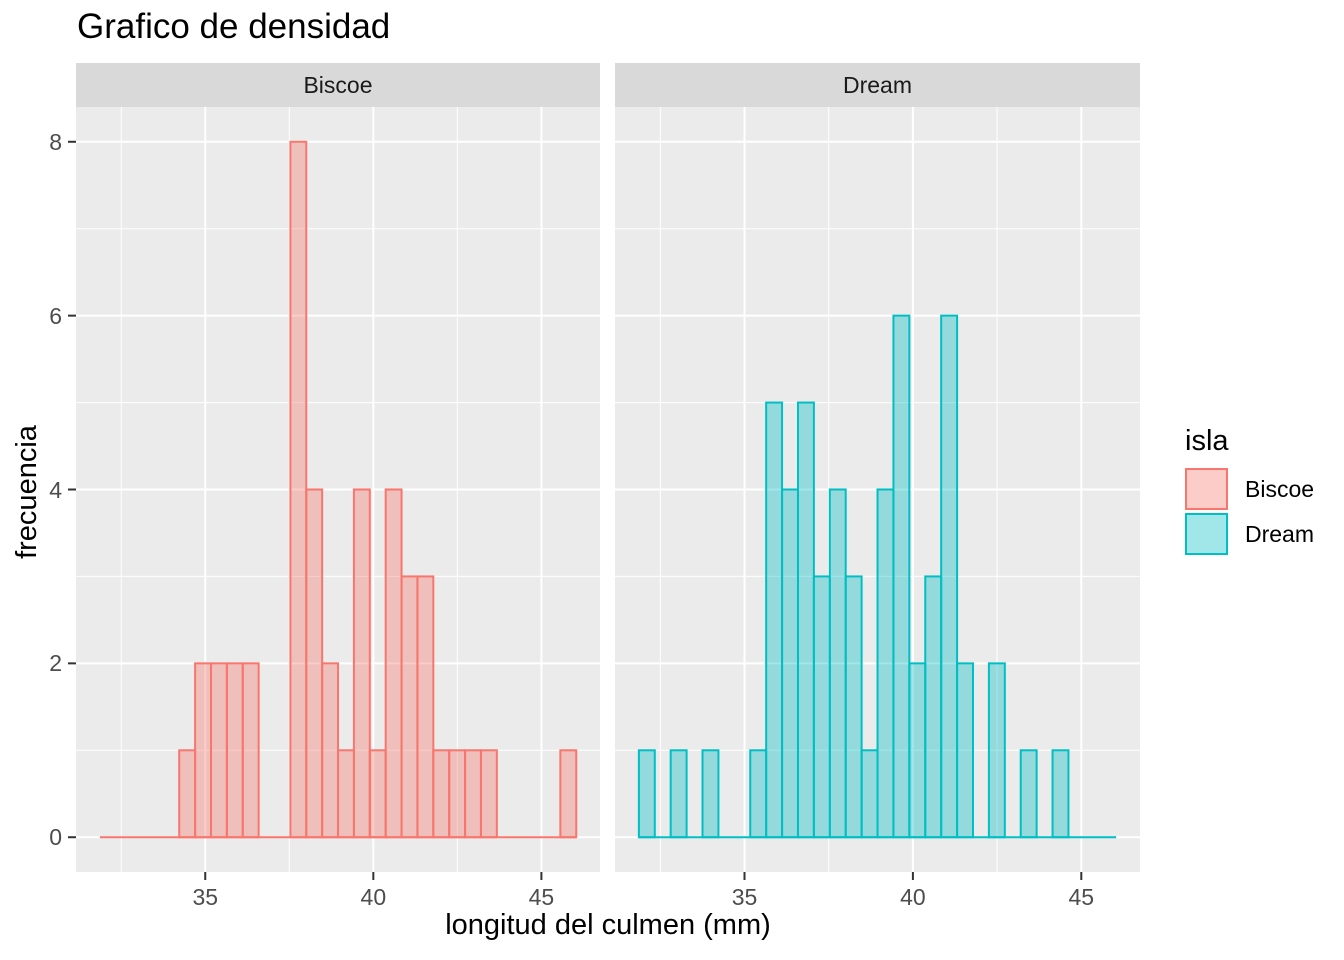 The width and height of the screenshot is (1344, 960). Describe the element at coordinates (1206, 534) in the screenshot. I see `legend-swatch-dream-icon` at that location.